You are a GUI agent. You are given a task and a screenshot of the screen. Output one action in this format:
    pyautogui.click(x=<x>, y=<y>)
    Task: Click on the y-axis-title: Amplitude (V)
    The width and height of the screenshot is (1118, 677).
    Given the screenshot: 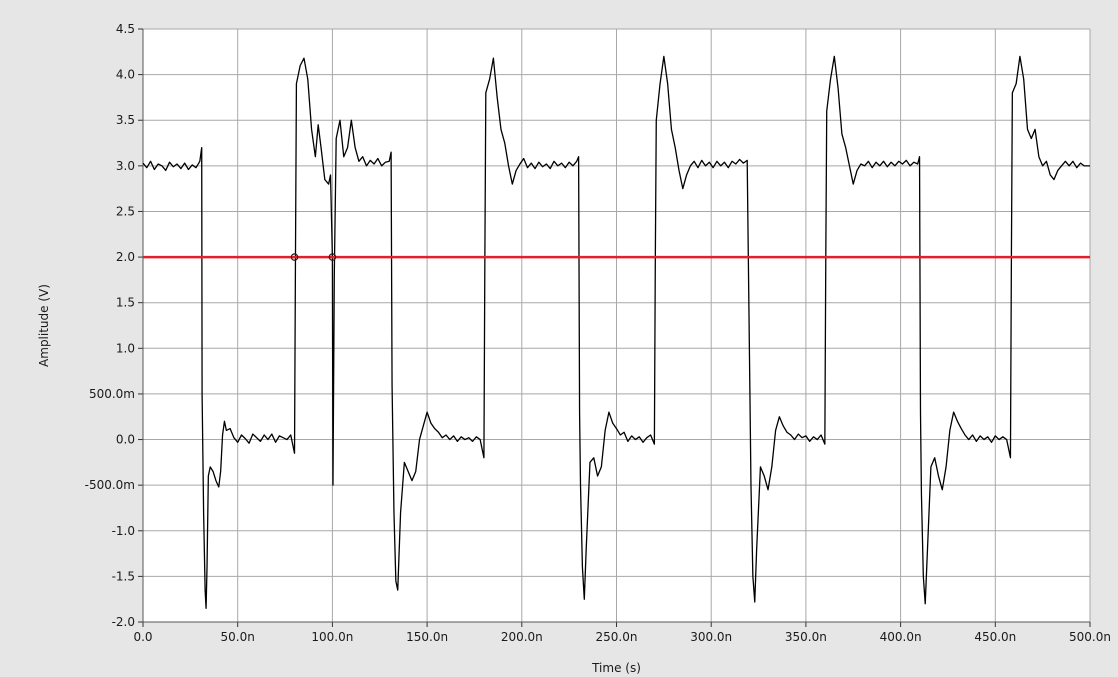 What is the action you would take?
    pyautogui.click(x=44, y=325)
    